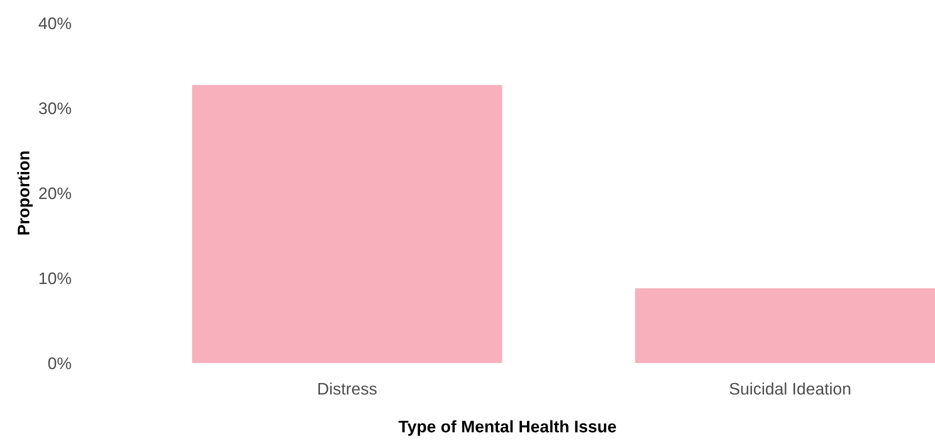  I want to click on y-axis-title: Proportion, so click(25, 192).